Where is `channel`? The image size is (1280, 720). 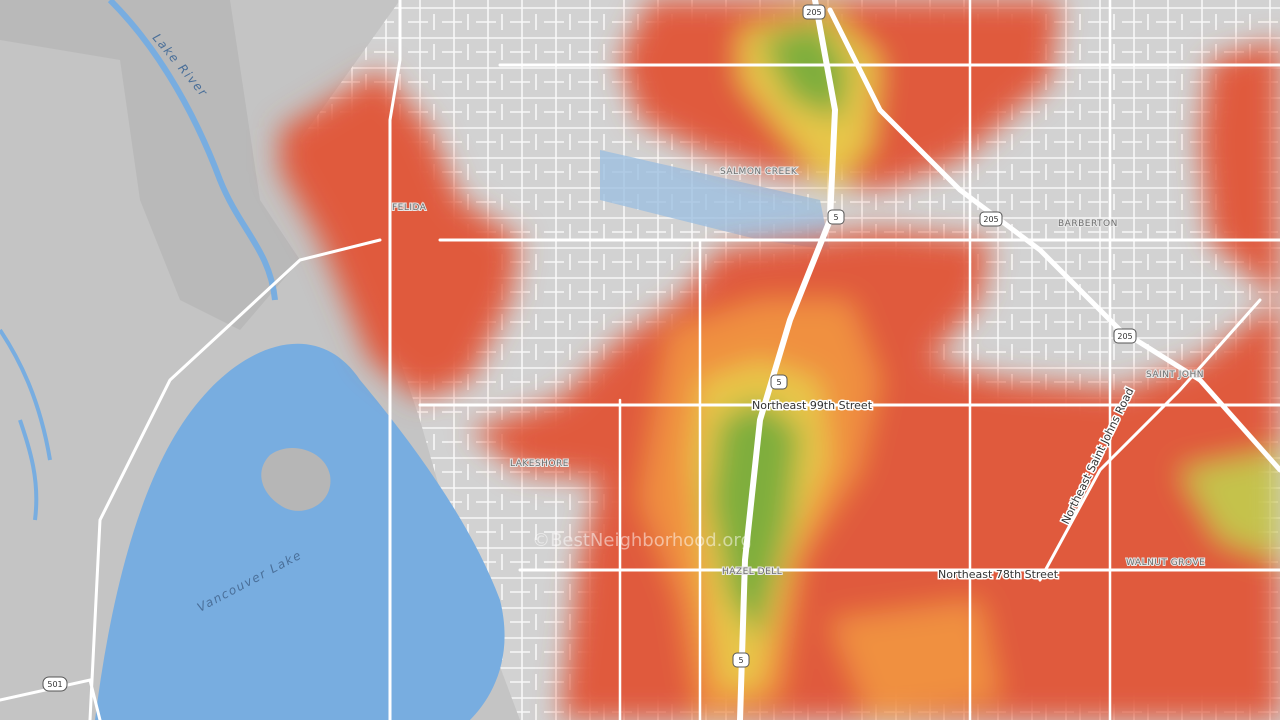 channel is located at coordinates (26, 424).